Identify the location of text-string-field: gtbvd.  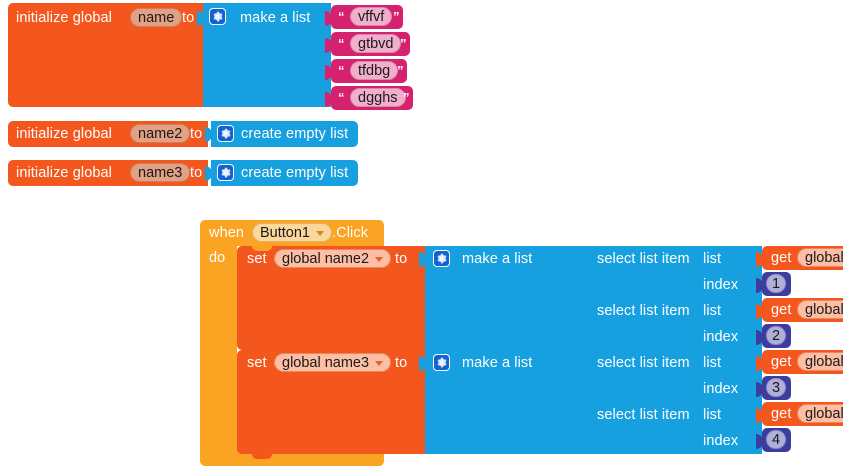
(376, 43).